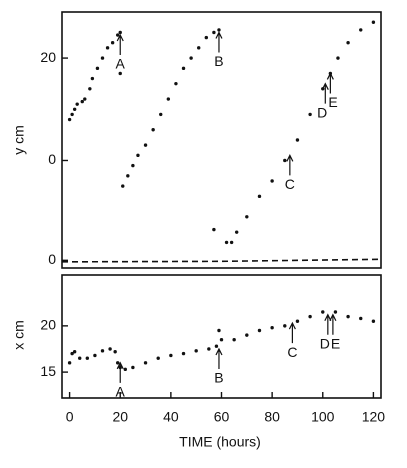  What do you see at coordinates (220, 442) in the screenshot?
I see `x-axis-label: TIME (hours)` at bounding box center [220, 442].